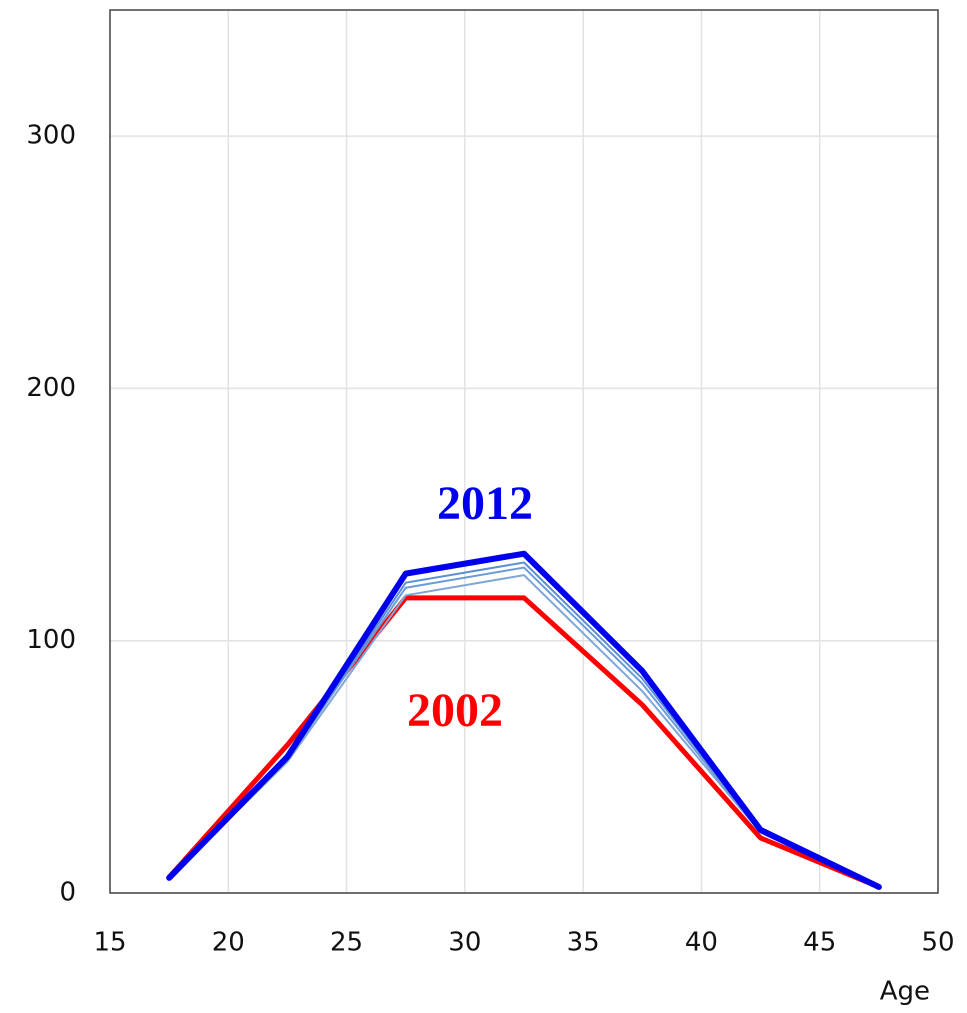 The image size is (967, 1013). Describe the element at coordinates (228, 943) in the screenshot. I see `x-tick-label: 20` at that location.